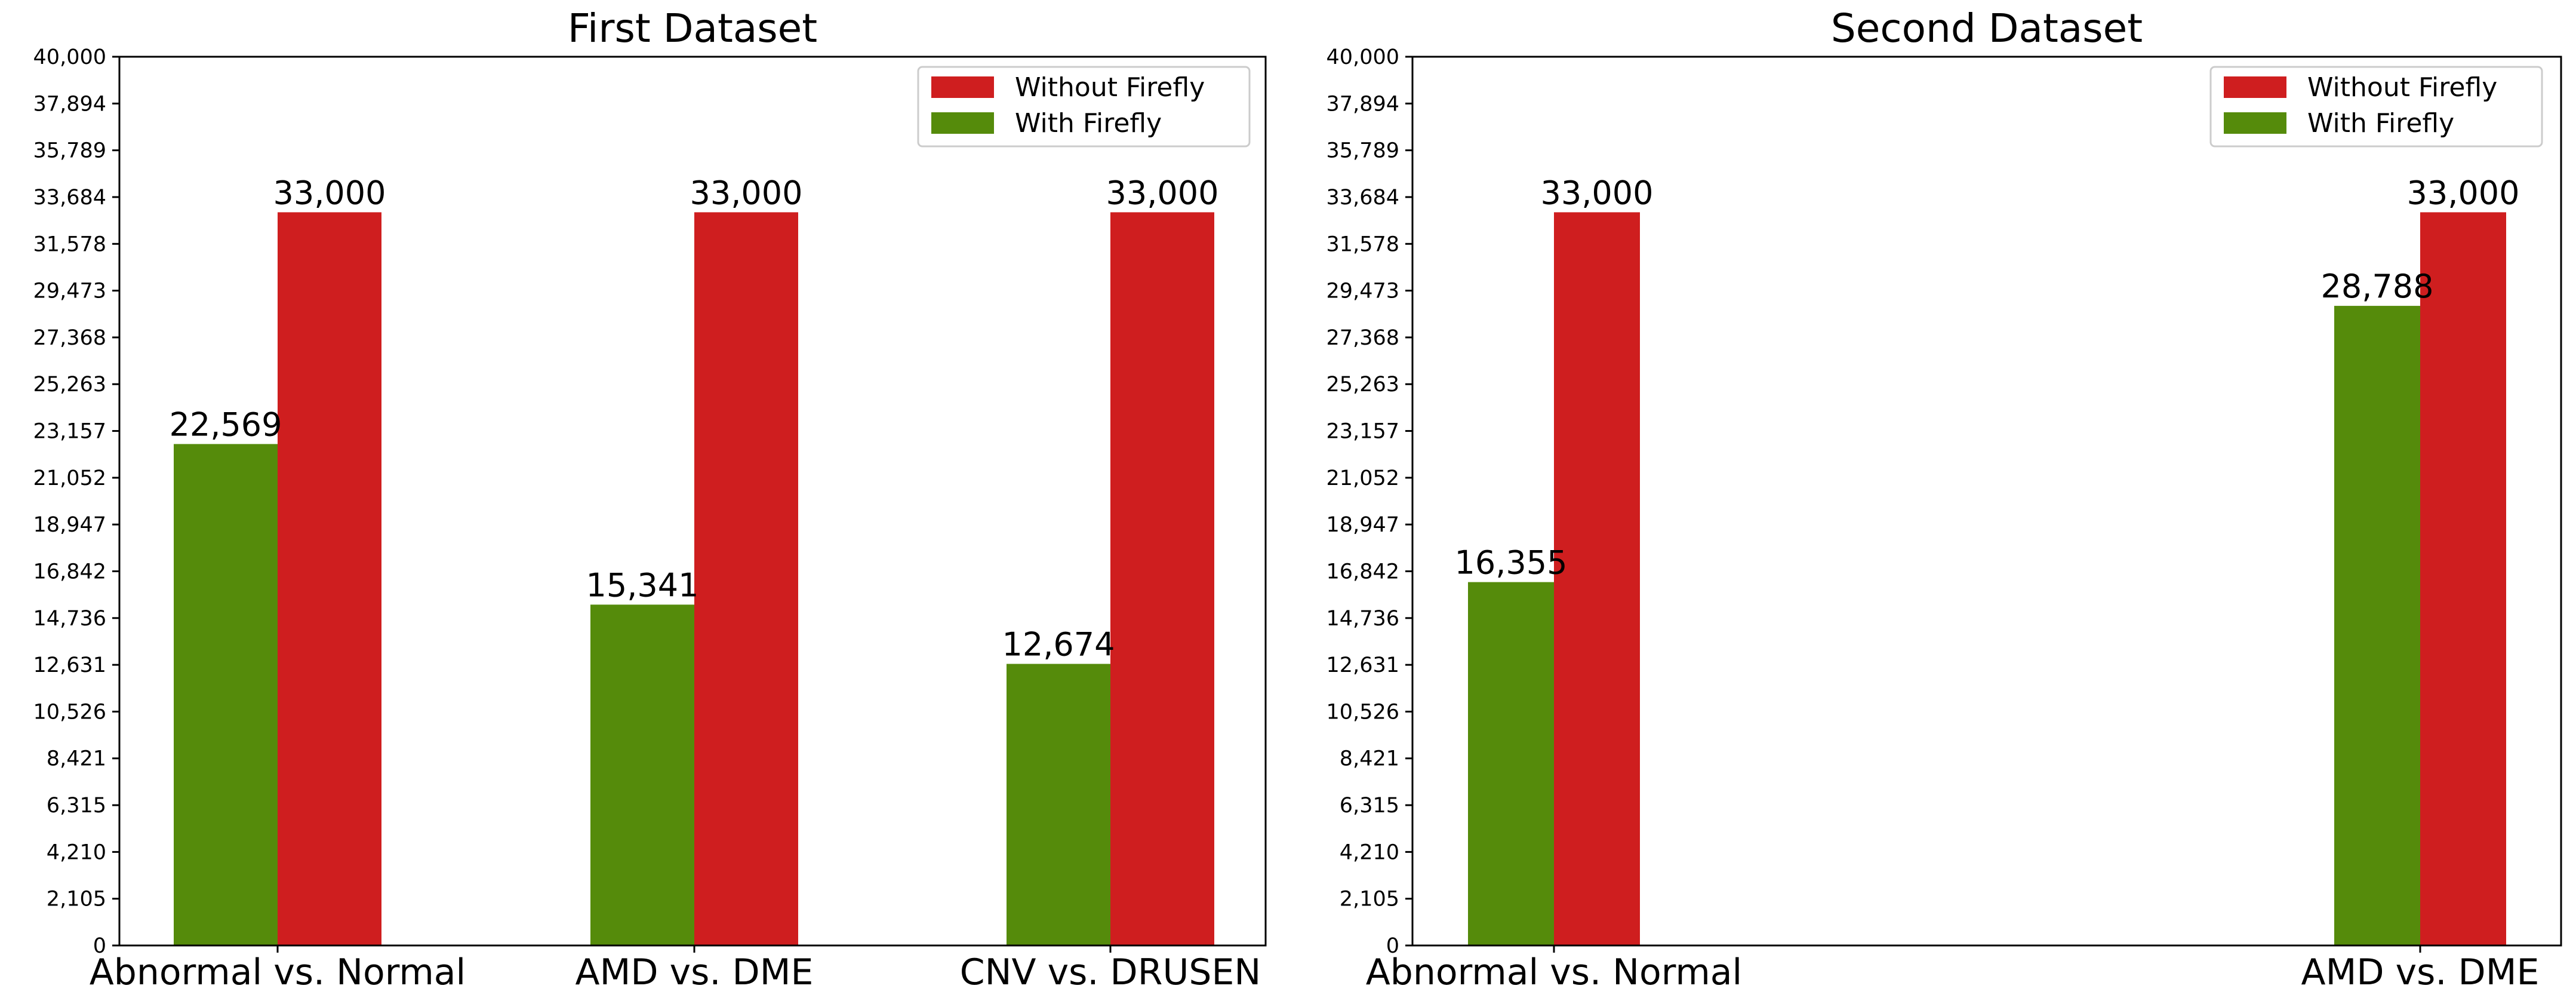 The width and height of the screenshot is (2576, 1007). Describe the element at coordinates (1110, 972) in the screenshot. I see `x-tick-label: CNV vs. DRUSEN` at that location.